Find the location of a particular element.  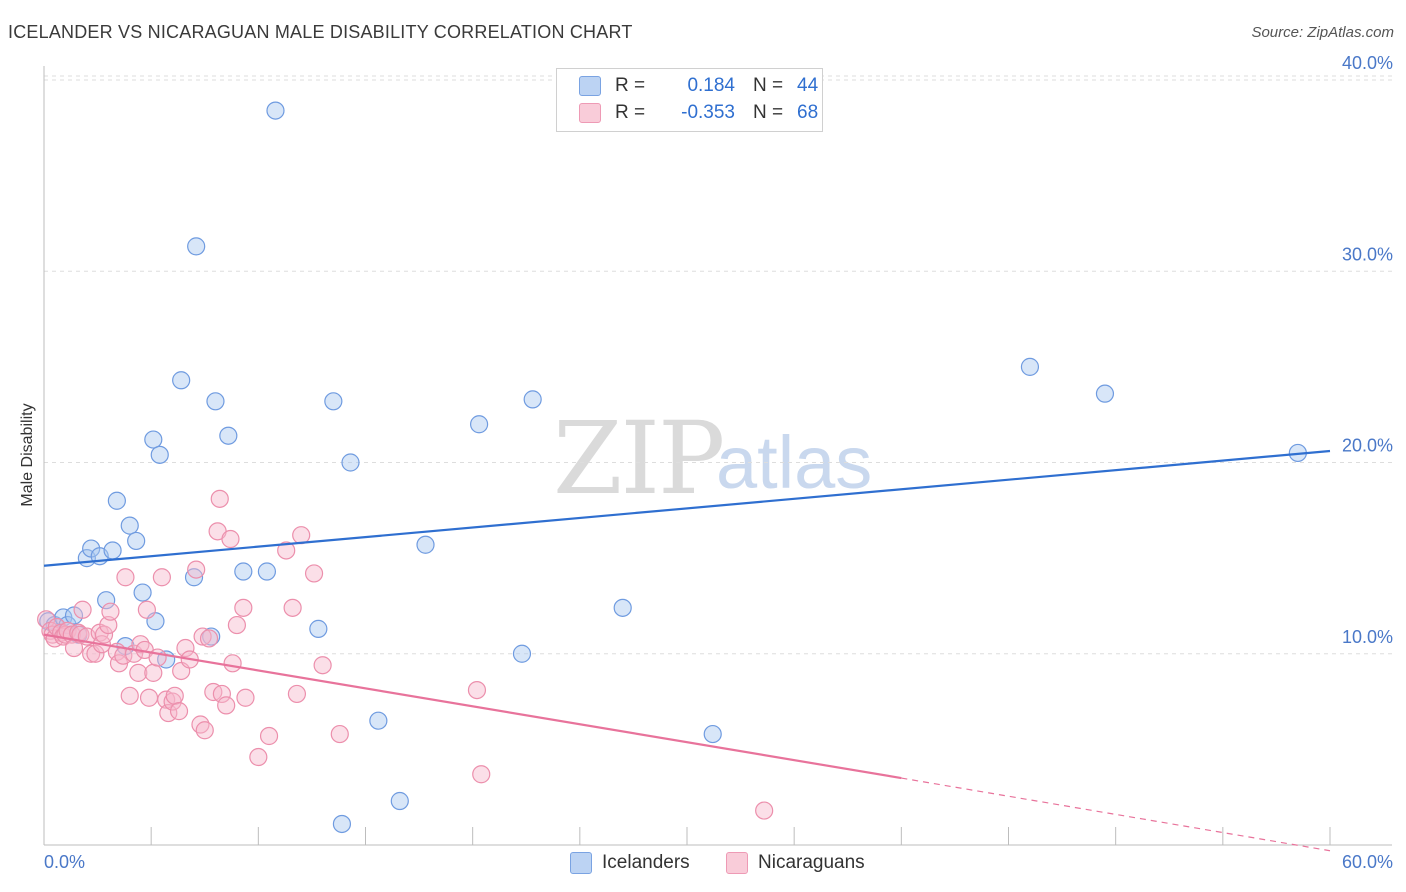

trend-line-nicaraguans is located at coordinates (472, 706).